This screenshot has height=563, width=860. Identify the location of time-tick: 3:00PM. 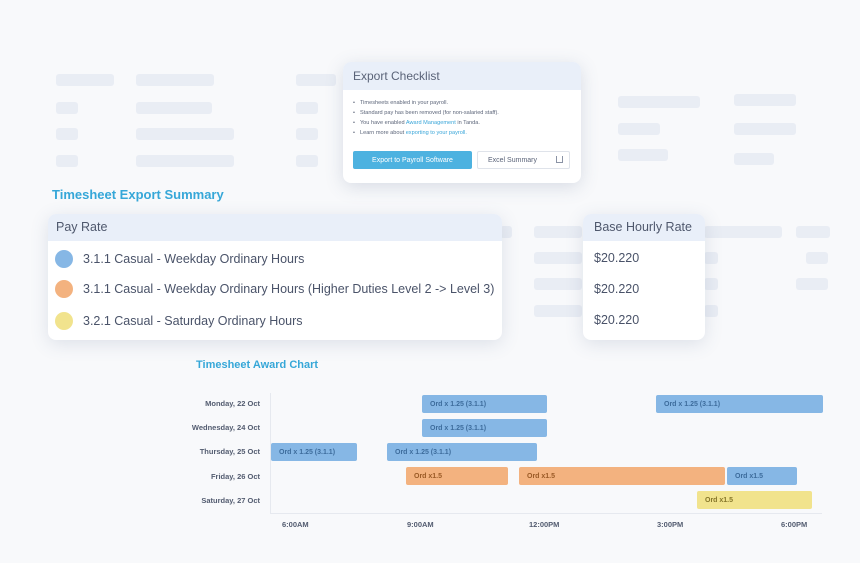
(670, 524).